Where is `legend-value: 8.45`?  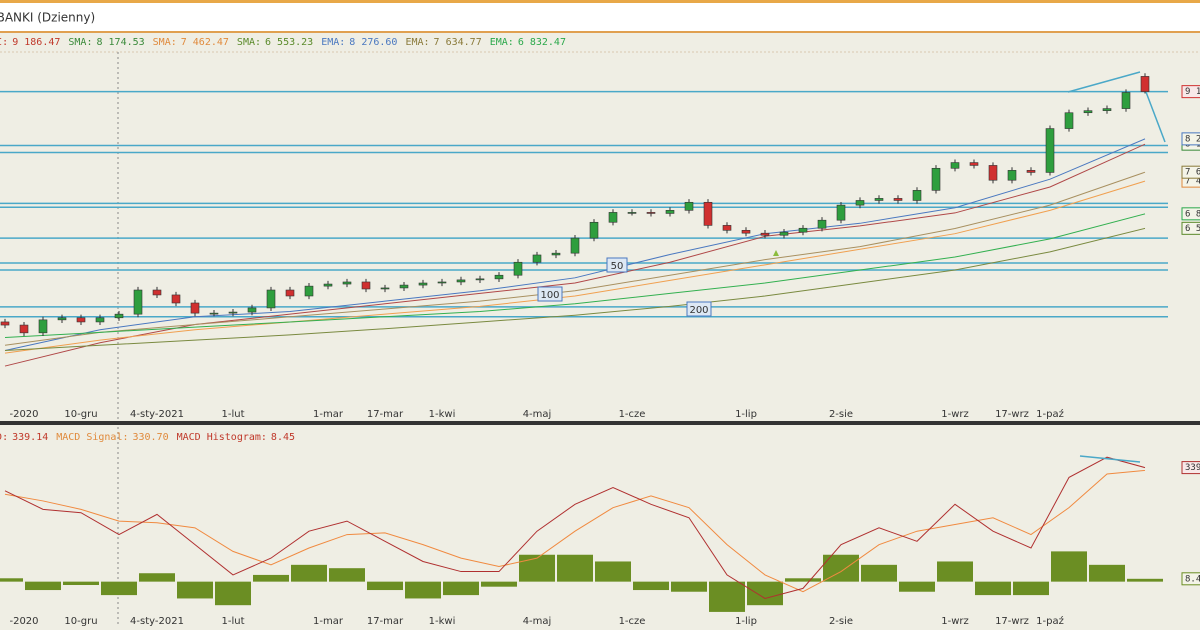 legend-value: 8.45 is located at coordinates (283, 437).